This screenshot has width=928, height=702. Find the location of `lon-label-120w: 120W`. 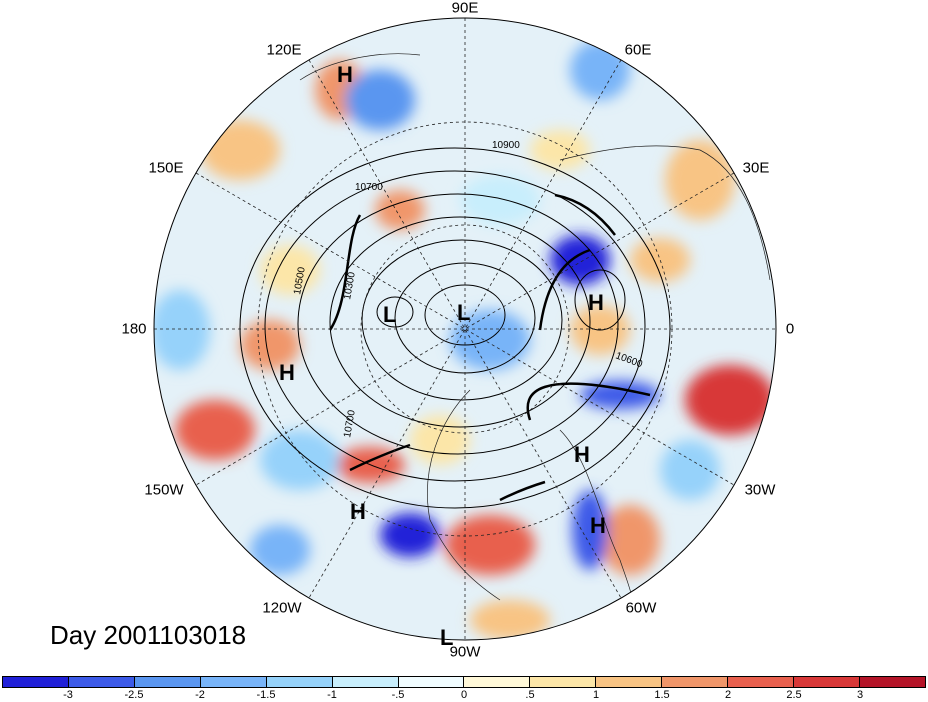

lon-label-120w: 120W is located at coordinates (282, 608).